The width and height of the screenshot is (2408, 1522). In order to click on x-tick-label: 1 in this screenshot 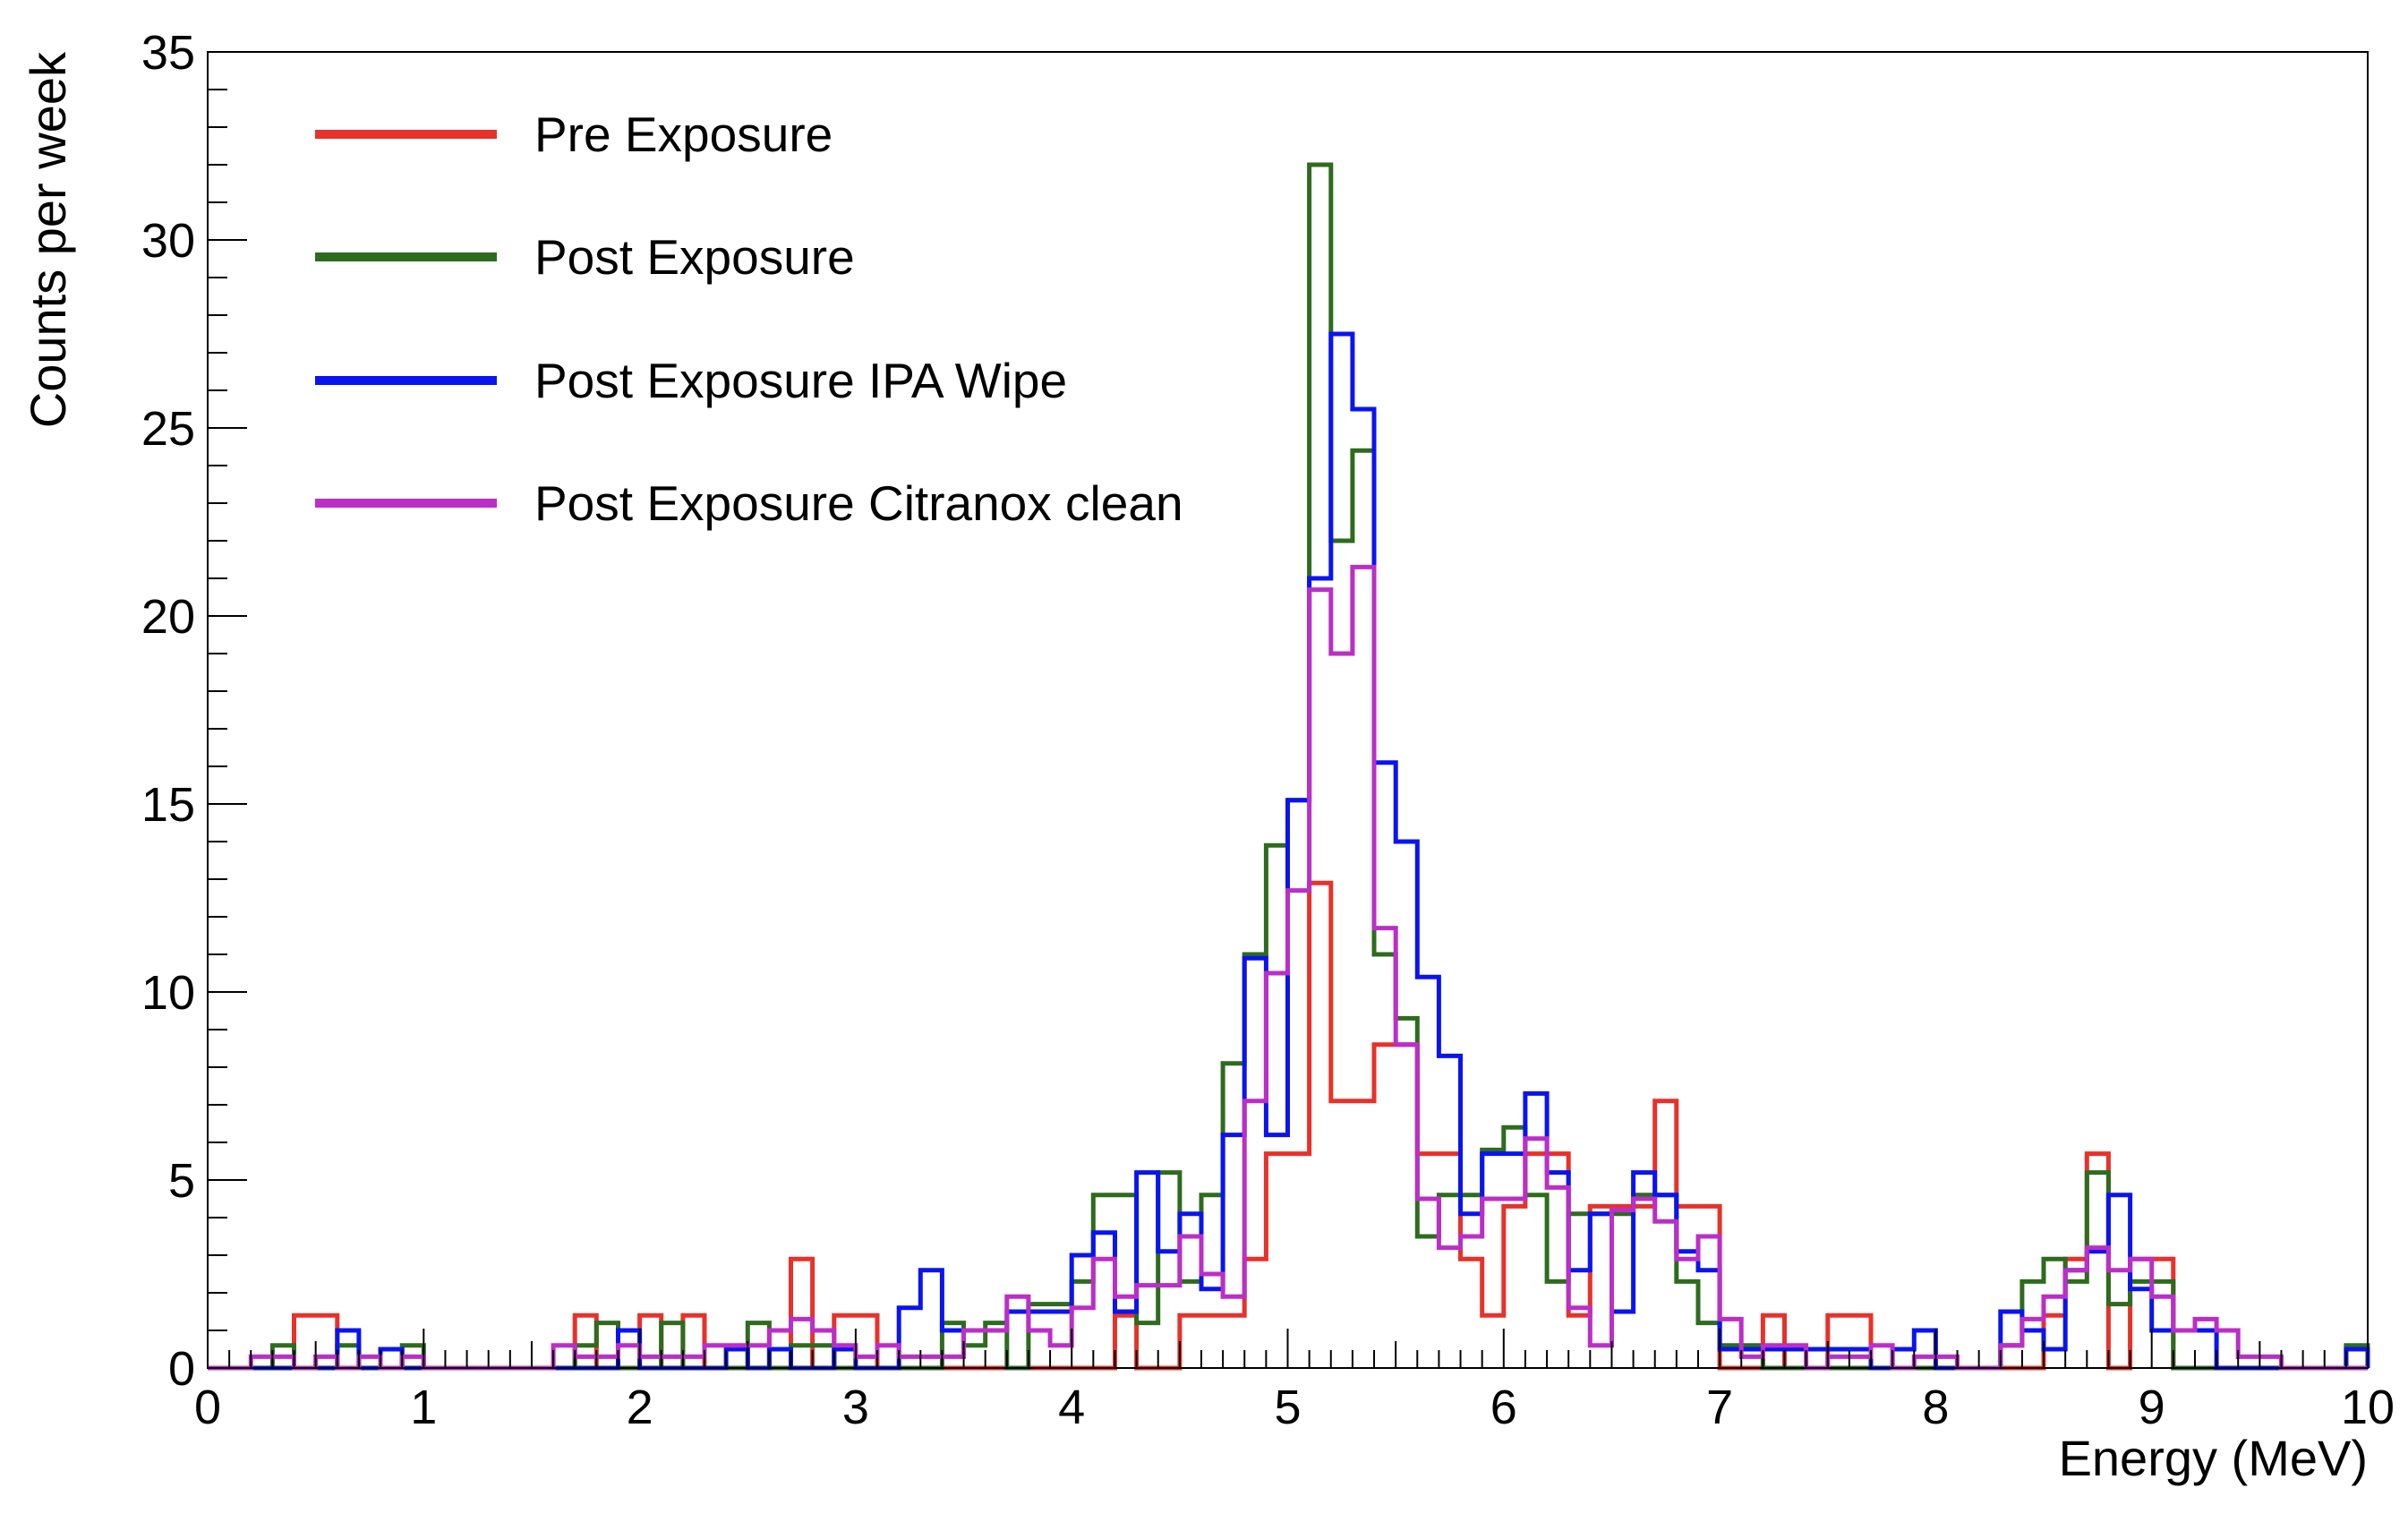, I will do `click(423, 1407)`.